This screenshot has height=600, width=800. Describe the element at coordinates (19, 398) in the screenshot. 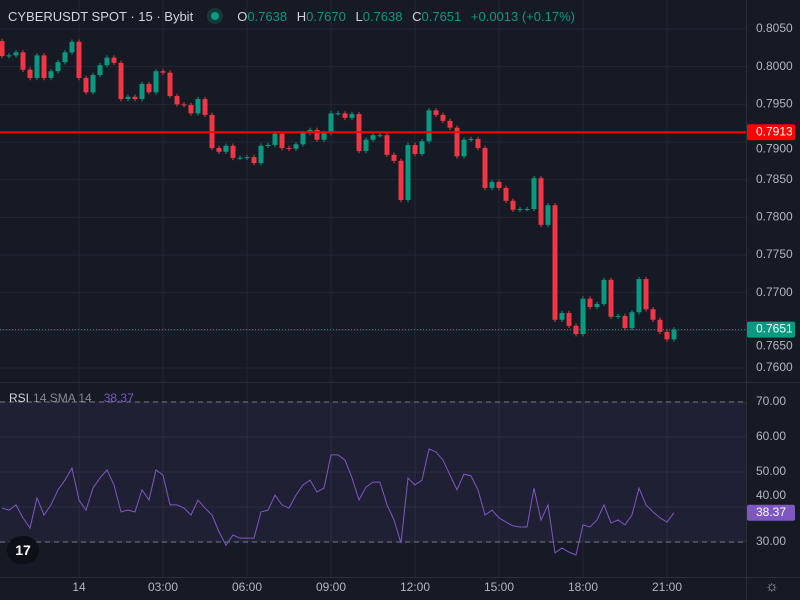

I see `rsi-name: RSI` at that location.